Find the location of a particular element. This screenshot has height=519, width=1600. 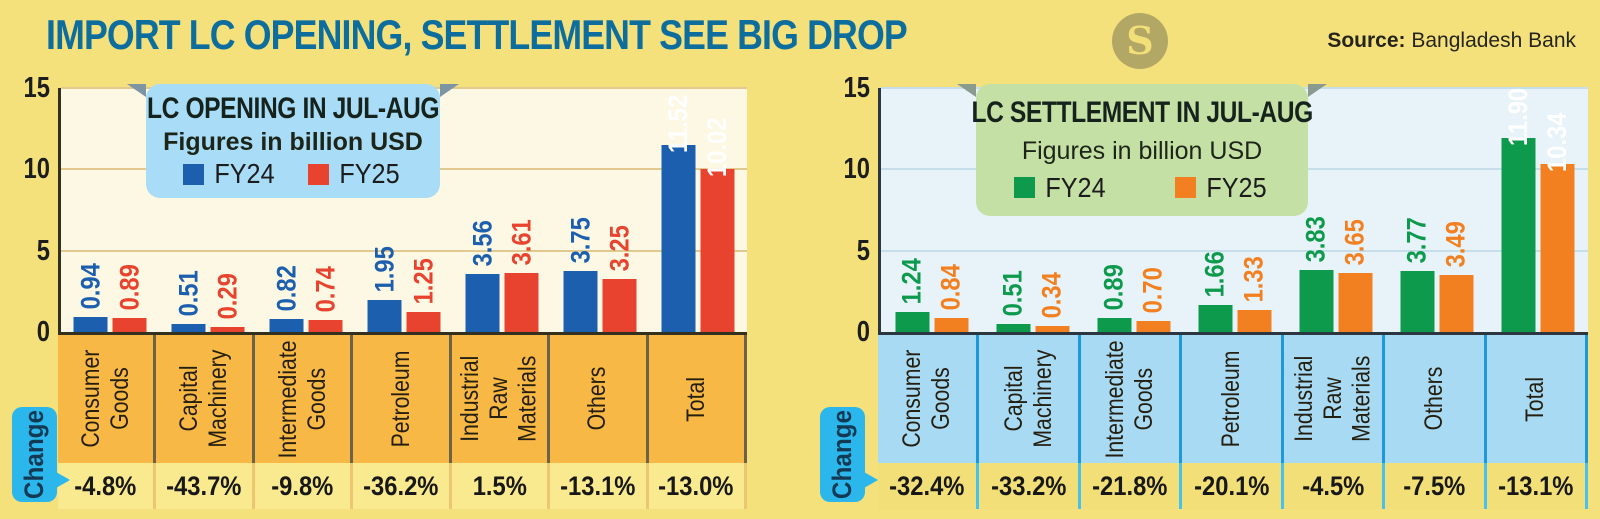

bar-label-fy24-total: 11.52 is located at coordinates (678, 123).